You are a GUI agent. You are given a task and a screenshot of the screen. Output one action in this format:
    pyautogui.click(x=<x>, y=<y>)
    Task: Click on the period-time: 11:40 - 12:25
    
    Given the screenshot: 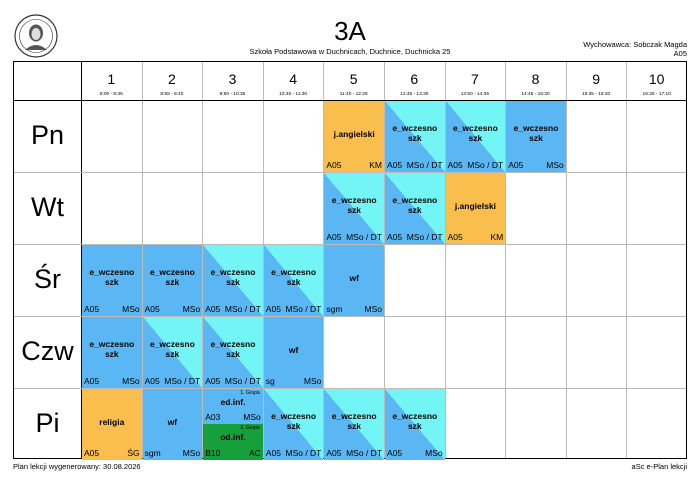 What is the action you would take?
    pyautogui.click(x=353, y=94)
    